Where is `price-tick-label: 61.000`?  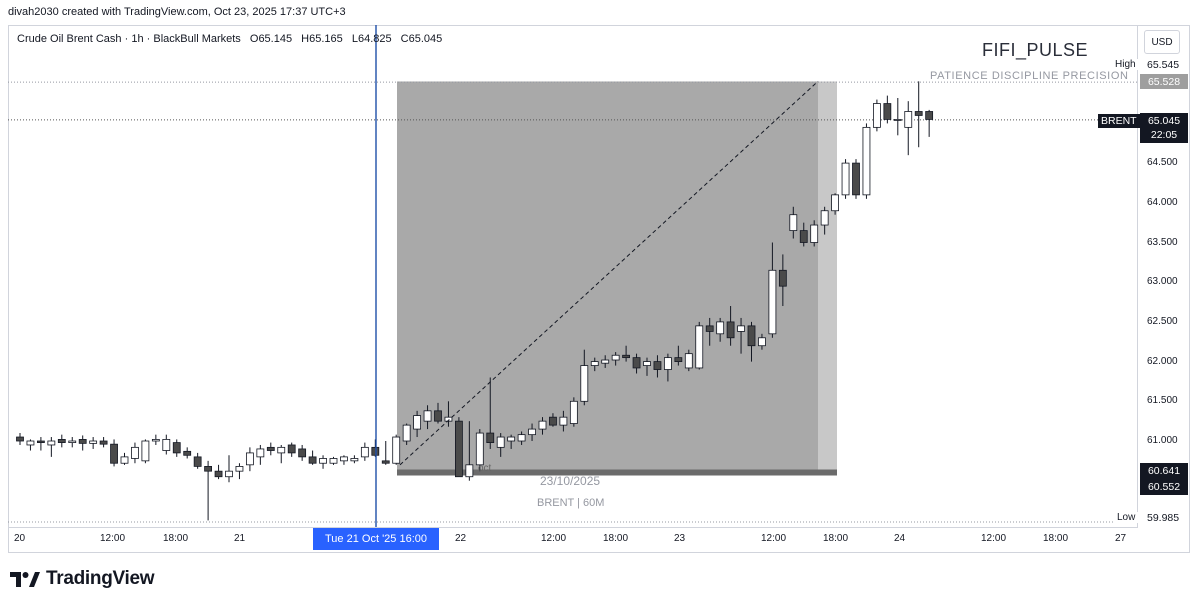
price-tick-label: 61.000 is located at coordinates (1162, 440).